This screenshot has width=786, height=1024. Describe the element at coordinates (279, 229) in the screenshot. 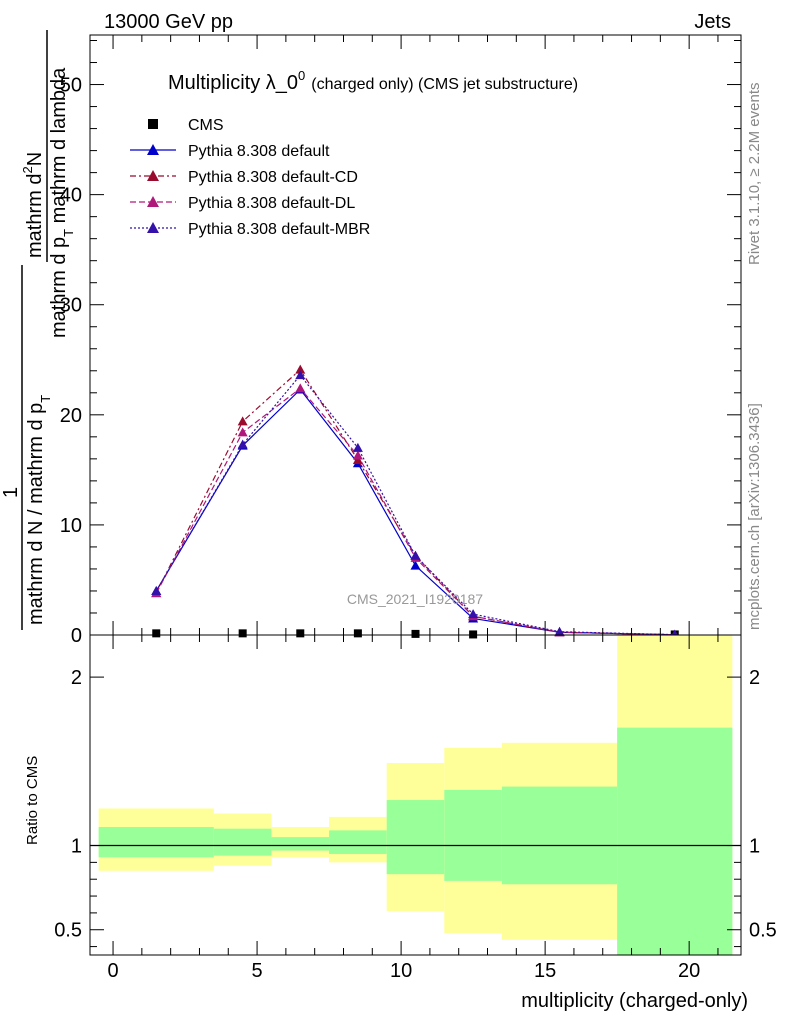

I see `legend-label: Pythia 8.308 default-MBR` at that location.